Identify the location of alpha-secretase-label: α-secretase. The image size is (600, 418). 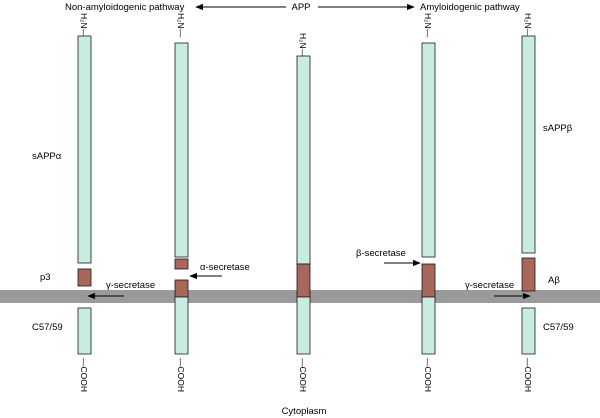
(225, 267).